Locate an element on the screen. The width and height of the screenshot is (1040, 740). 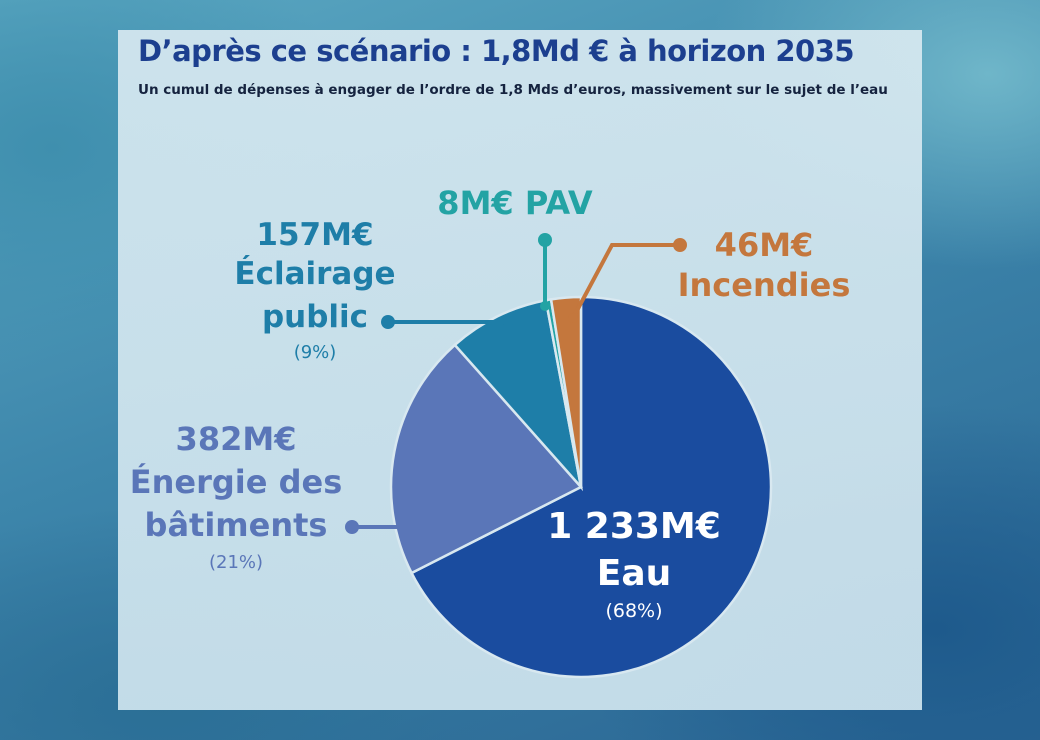
percent-label-0: (68%) is located at coordinates (633, 611).